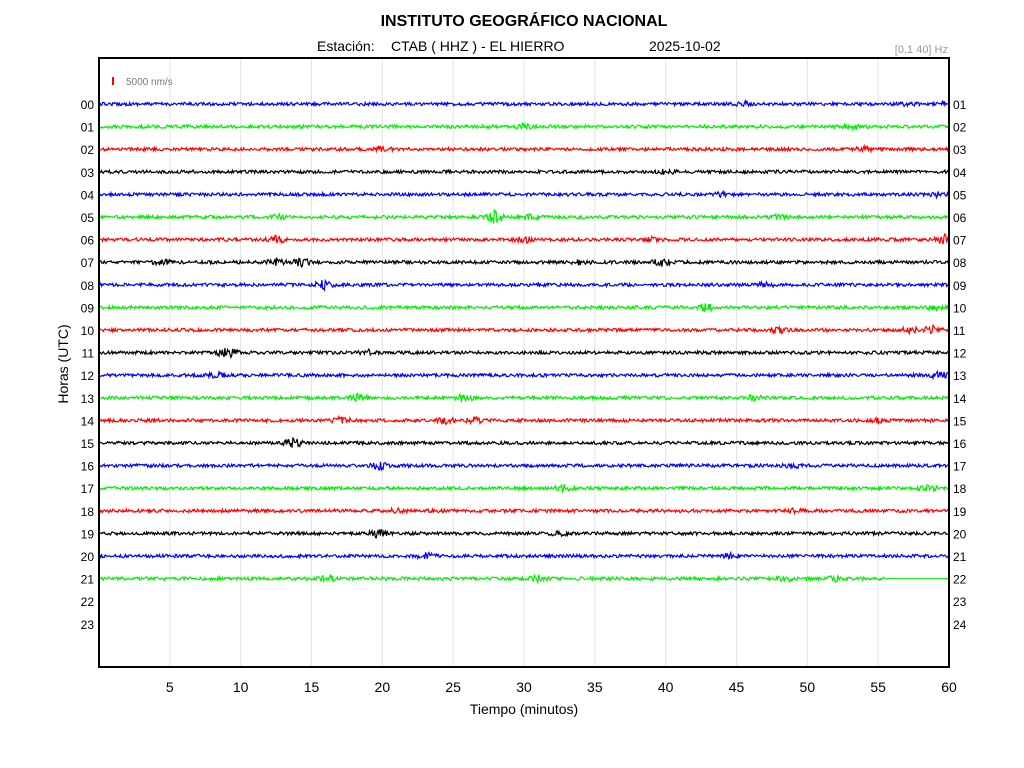 Image resolution: width=1024 pixels, height=768 pixels. I want to click on y-tick-label-left: 13, so click(88, 399).